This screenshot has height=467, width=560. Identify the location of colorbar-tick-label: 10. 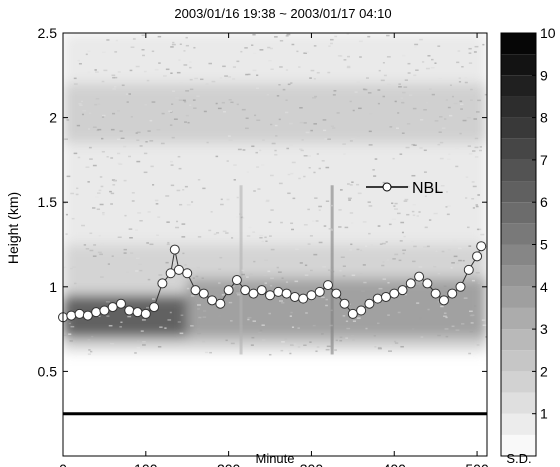
(548, 33).